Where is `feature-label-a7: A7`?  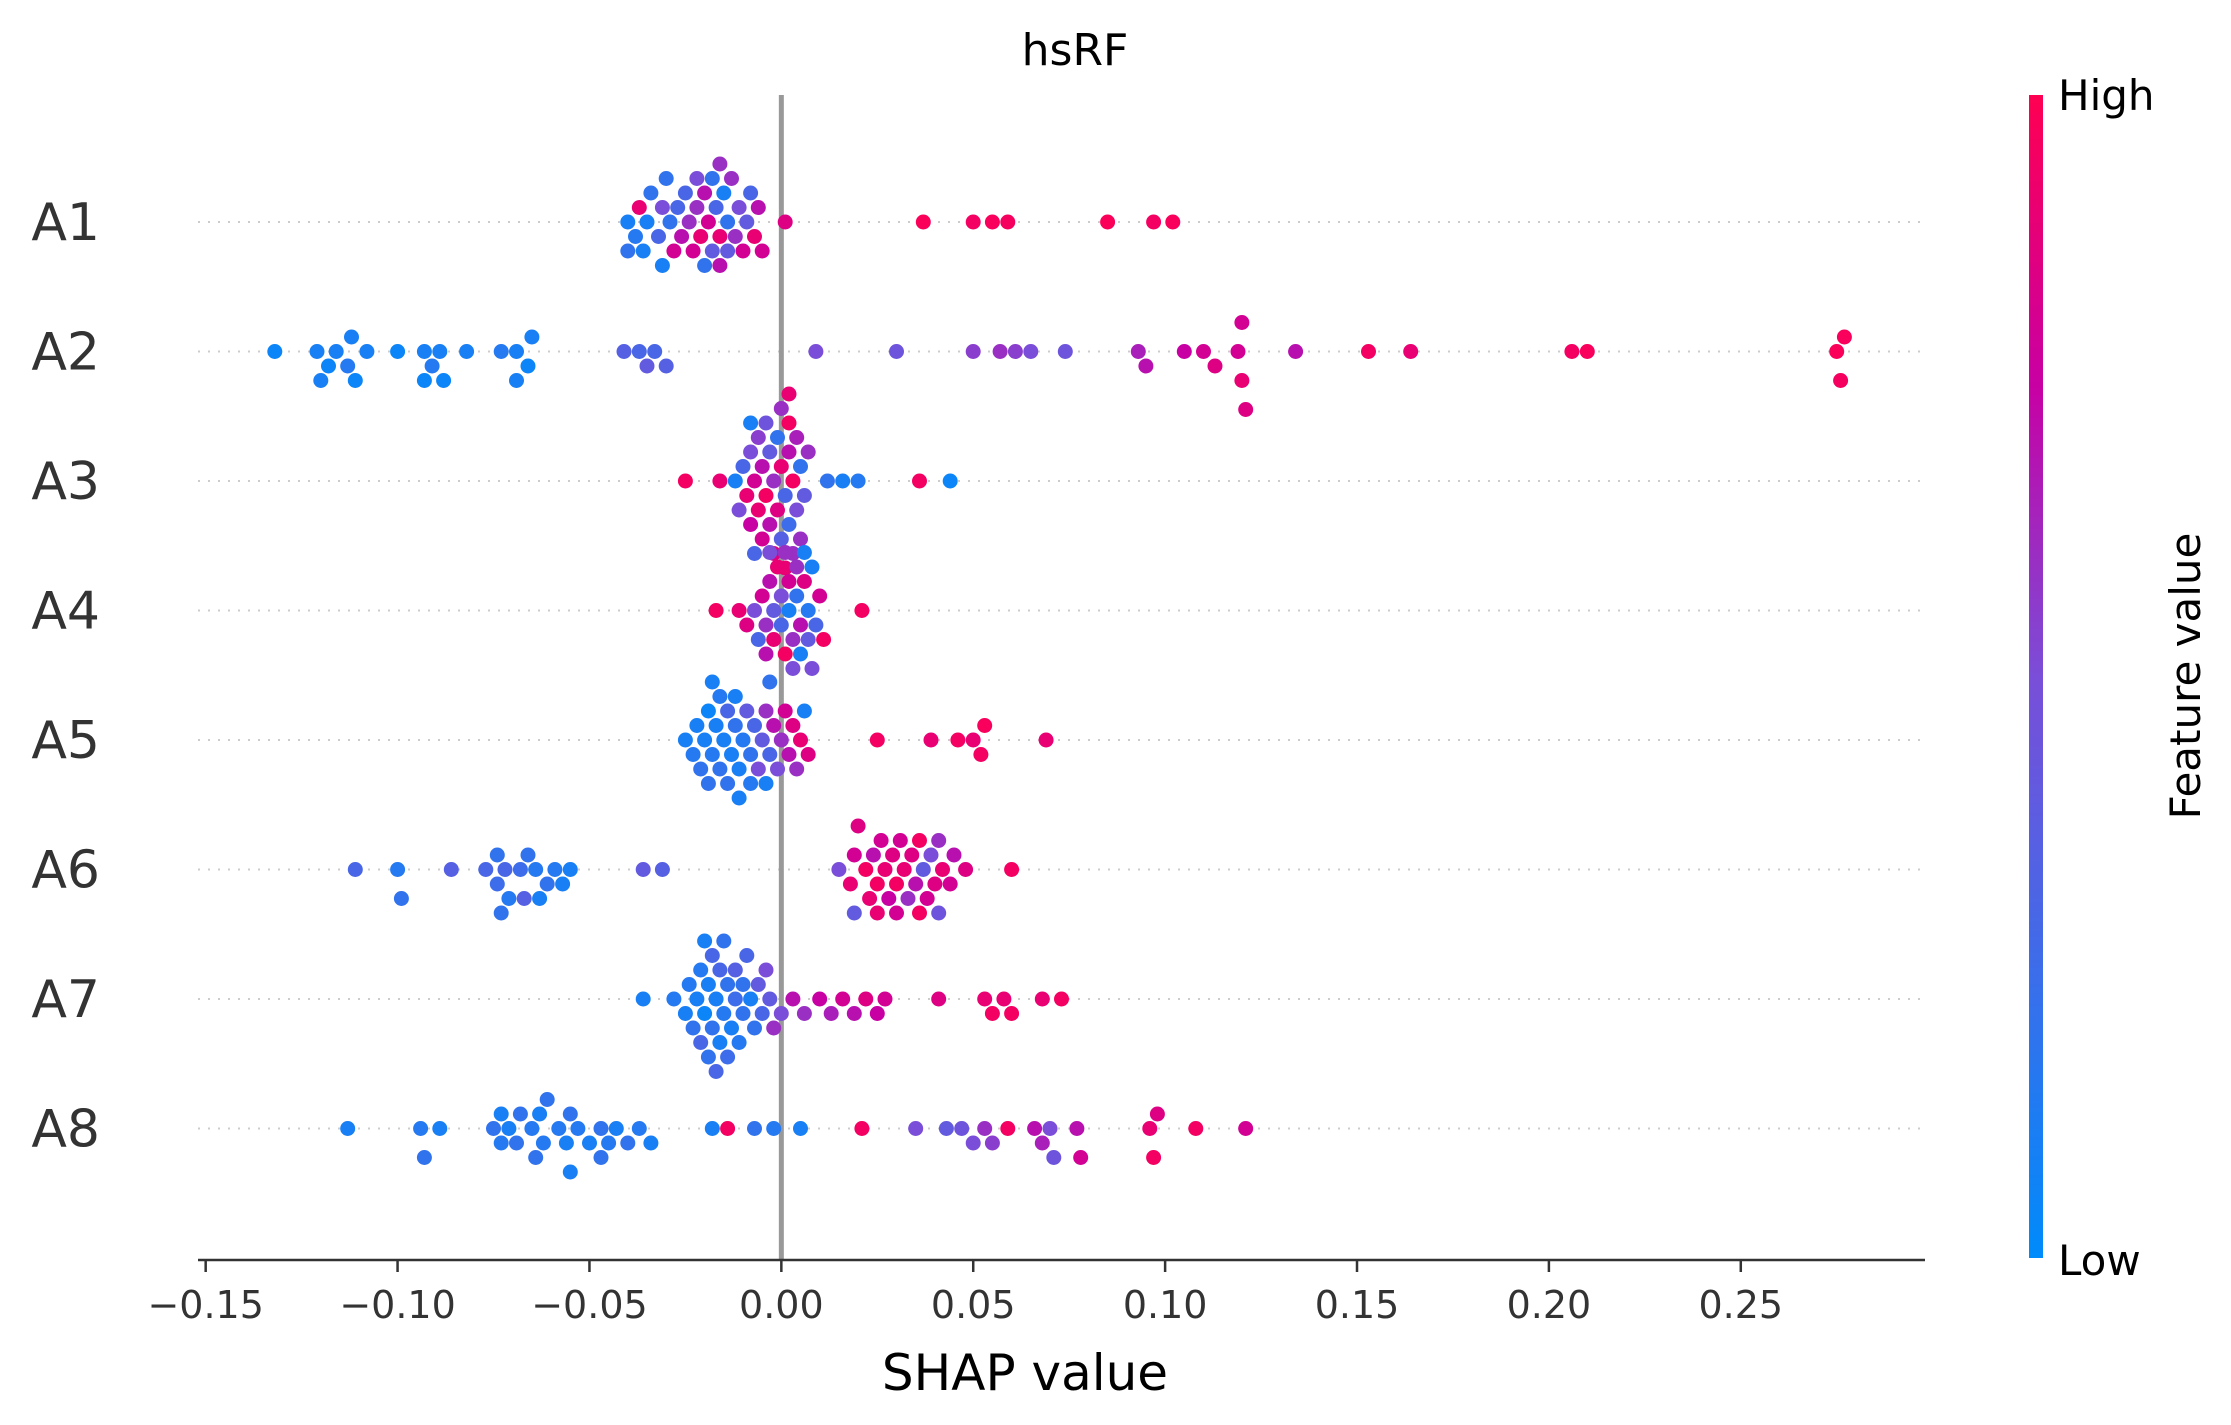 feature-label-a7: A7 is located at coordinates (65, 1000).